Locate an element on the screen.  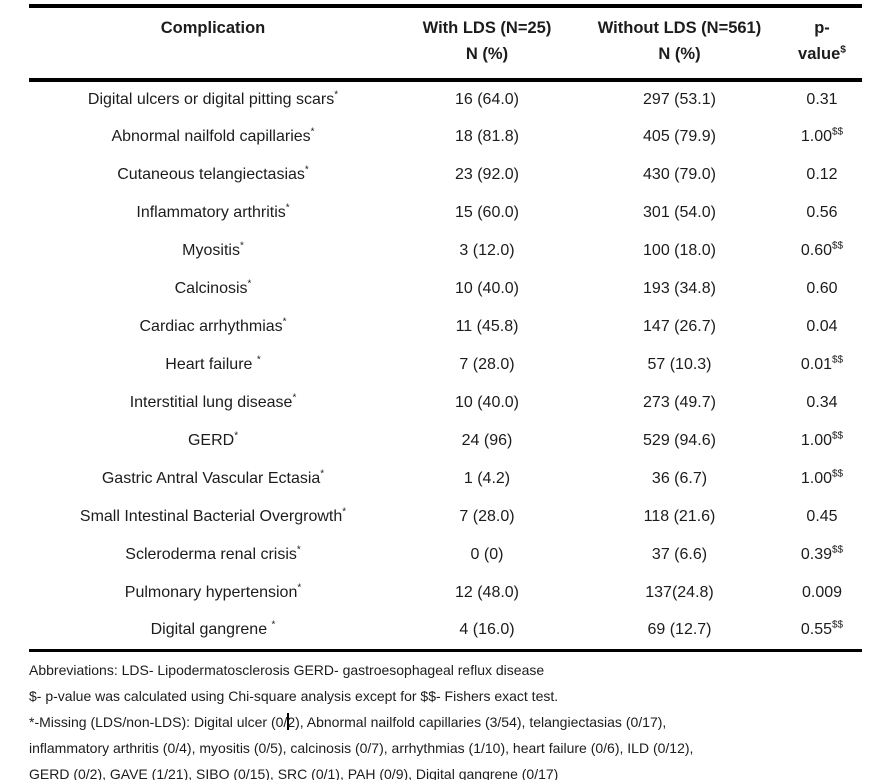
complication-cell: GERD* is located at coordinates (213, 441).